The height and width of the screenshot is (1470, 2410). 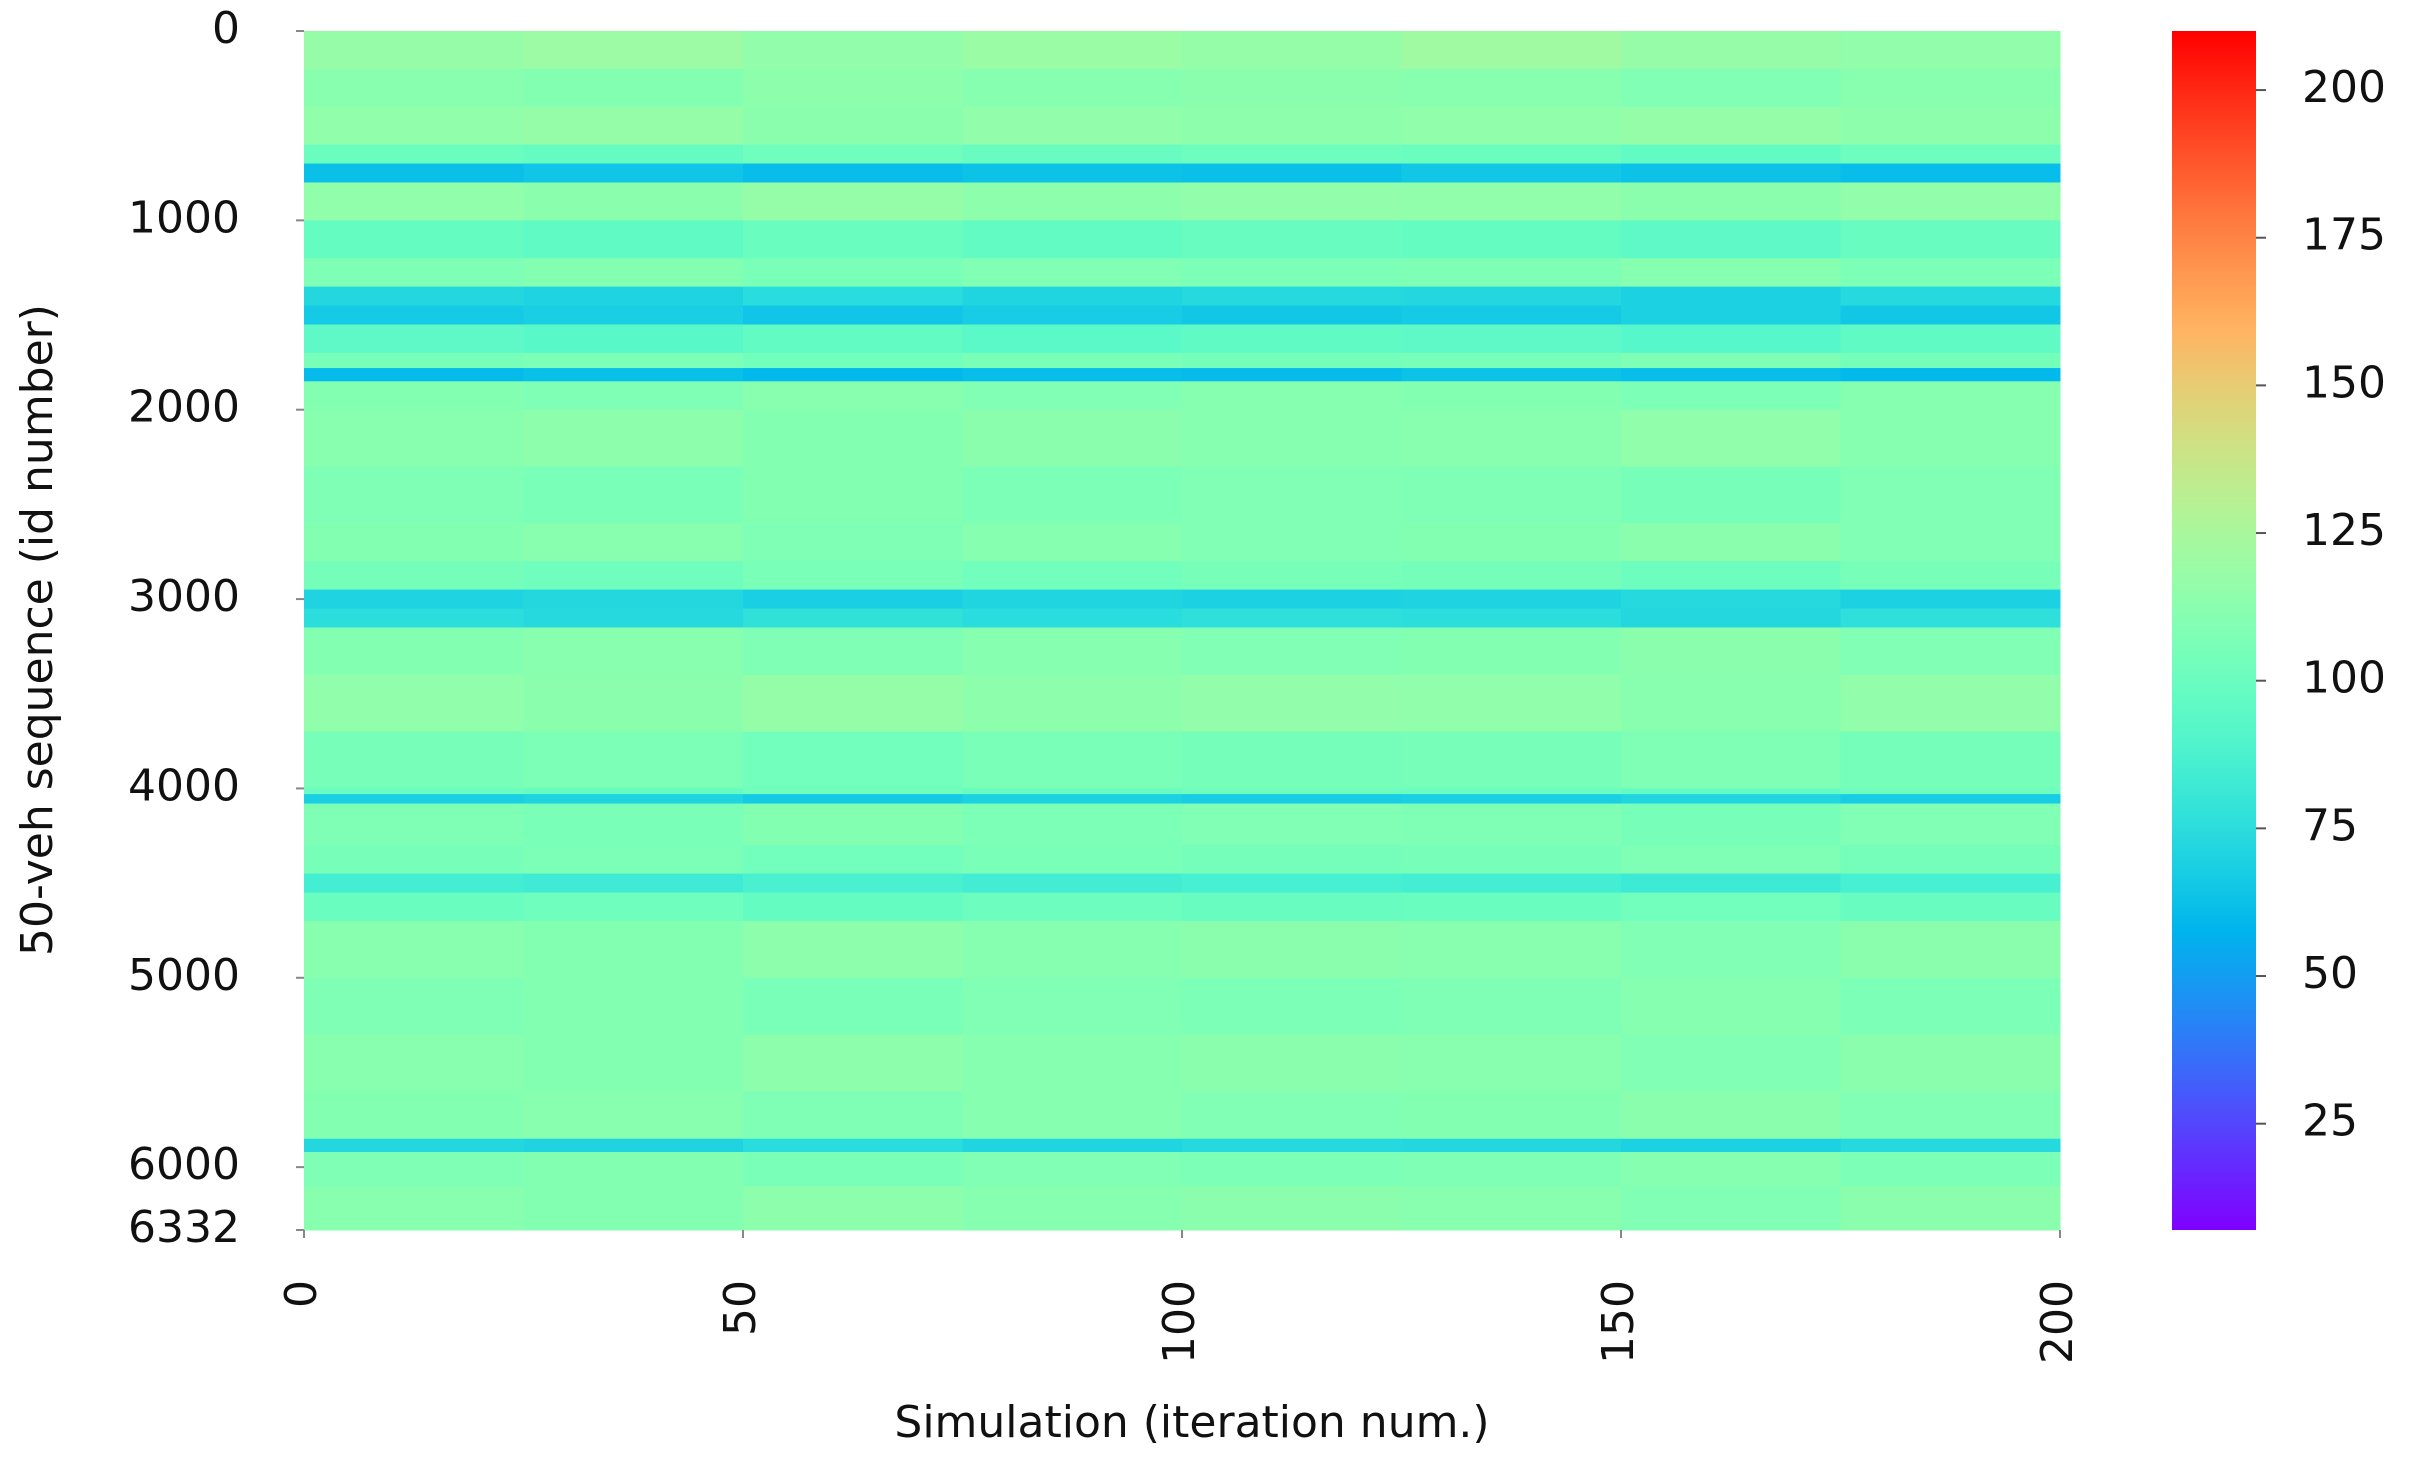 What do you see at coordinates (226, 28) in the screenshot?
I see `y-tick-label: 0` at bounding box center [226, 28].